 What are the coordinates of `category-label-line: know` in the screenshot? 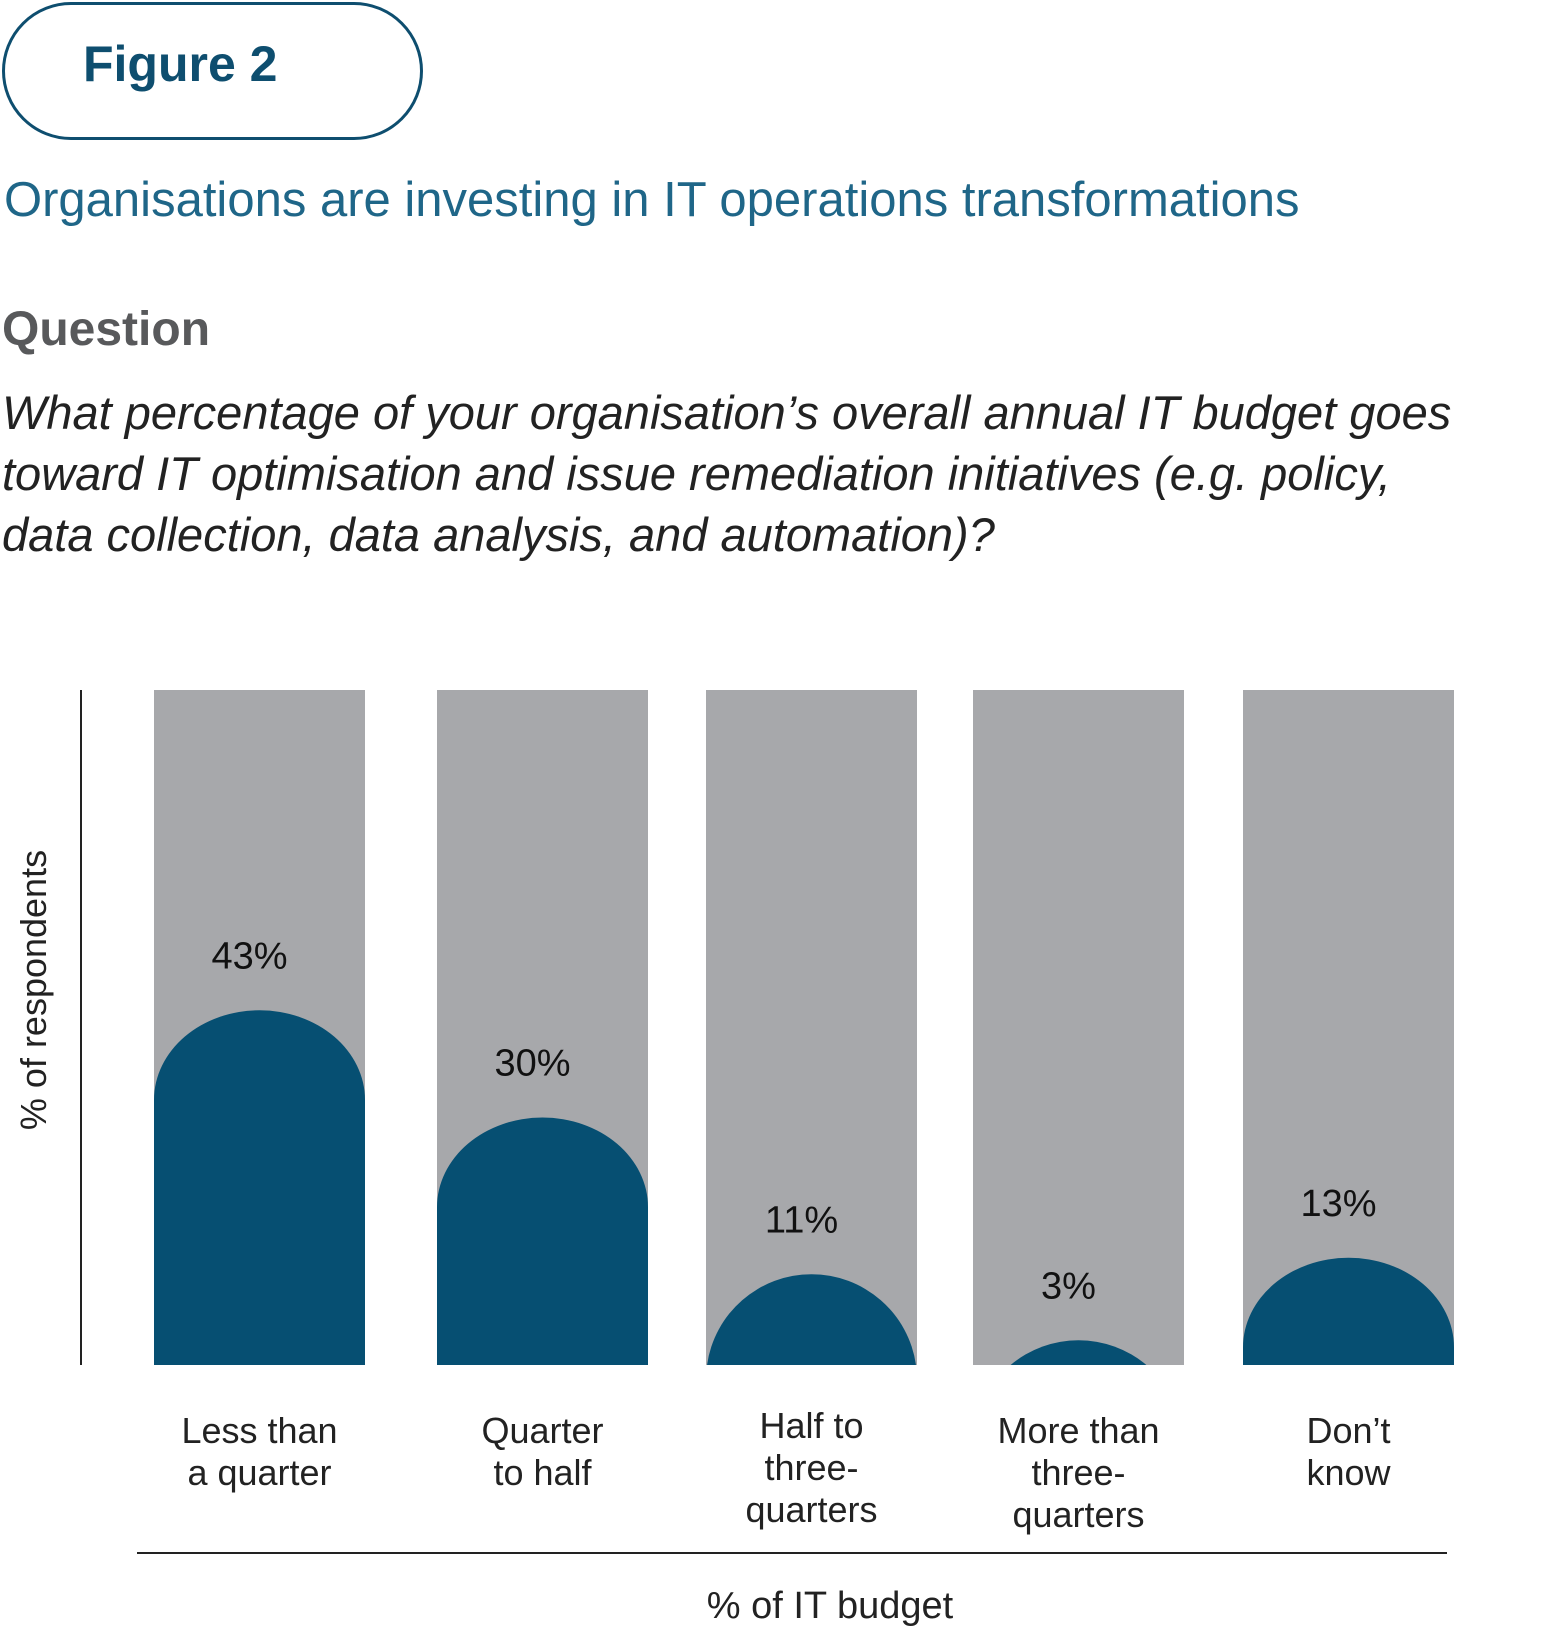 It's located at (1348, 1472).